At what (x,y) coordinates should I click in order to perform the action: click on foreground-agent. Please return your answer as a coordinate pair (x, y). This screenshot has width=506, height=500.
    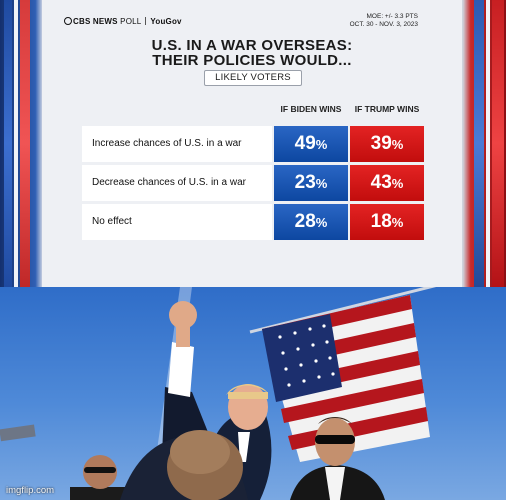
    Looking at the image, I should click on (184, 465).